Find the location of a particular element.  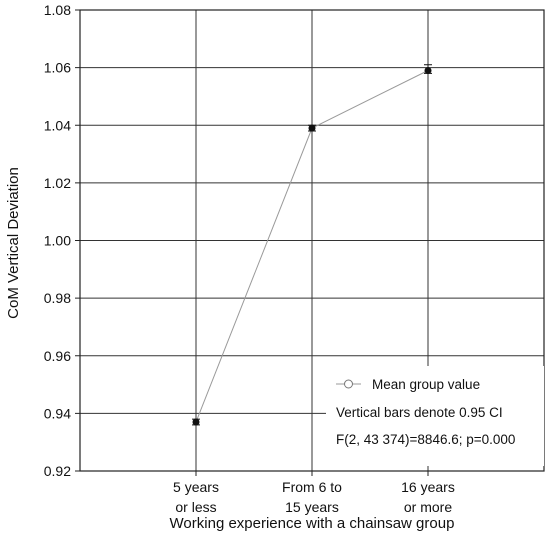

x-tick-label: or less is located at coordinates (195, 507).